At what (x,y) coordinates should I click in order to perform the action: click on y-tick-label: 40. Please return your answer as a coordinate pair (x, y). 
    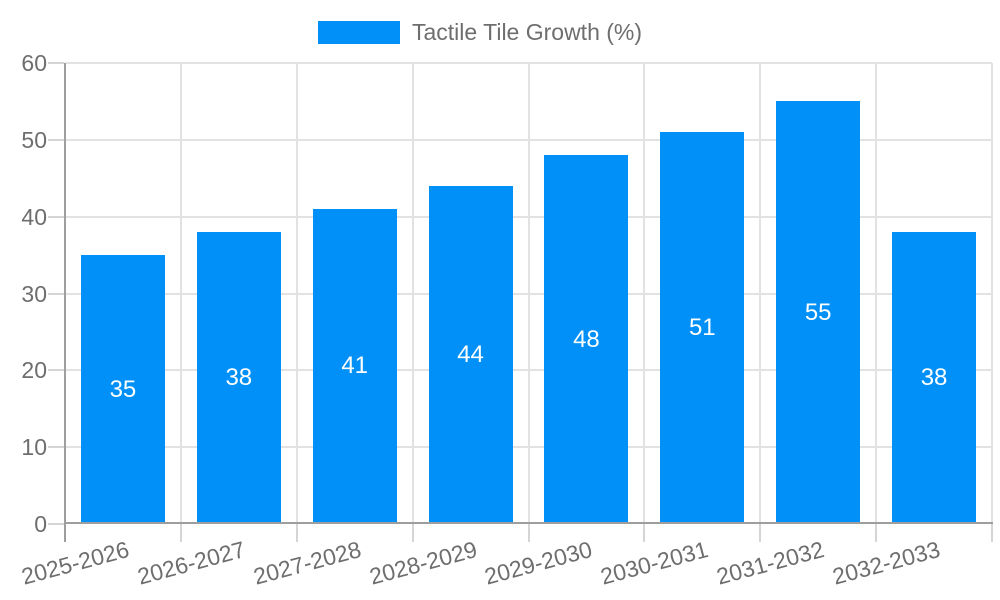
    Looking at the image, I should click on (34, 216).